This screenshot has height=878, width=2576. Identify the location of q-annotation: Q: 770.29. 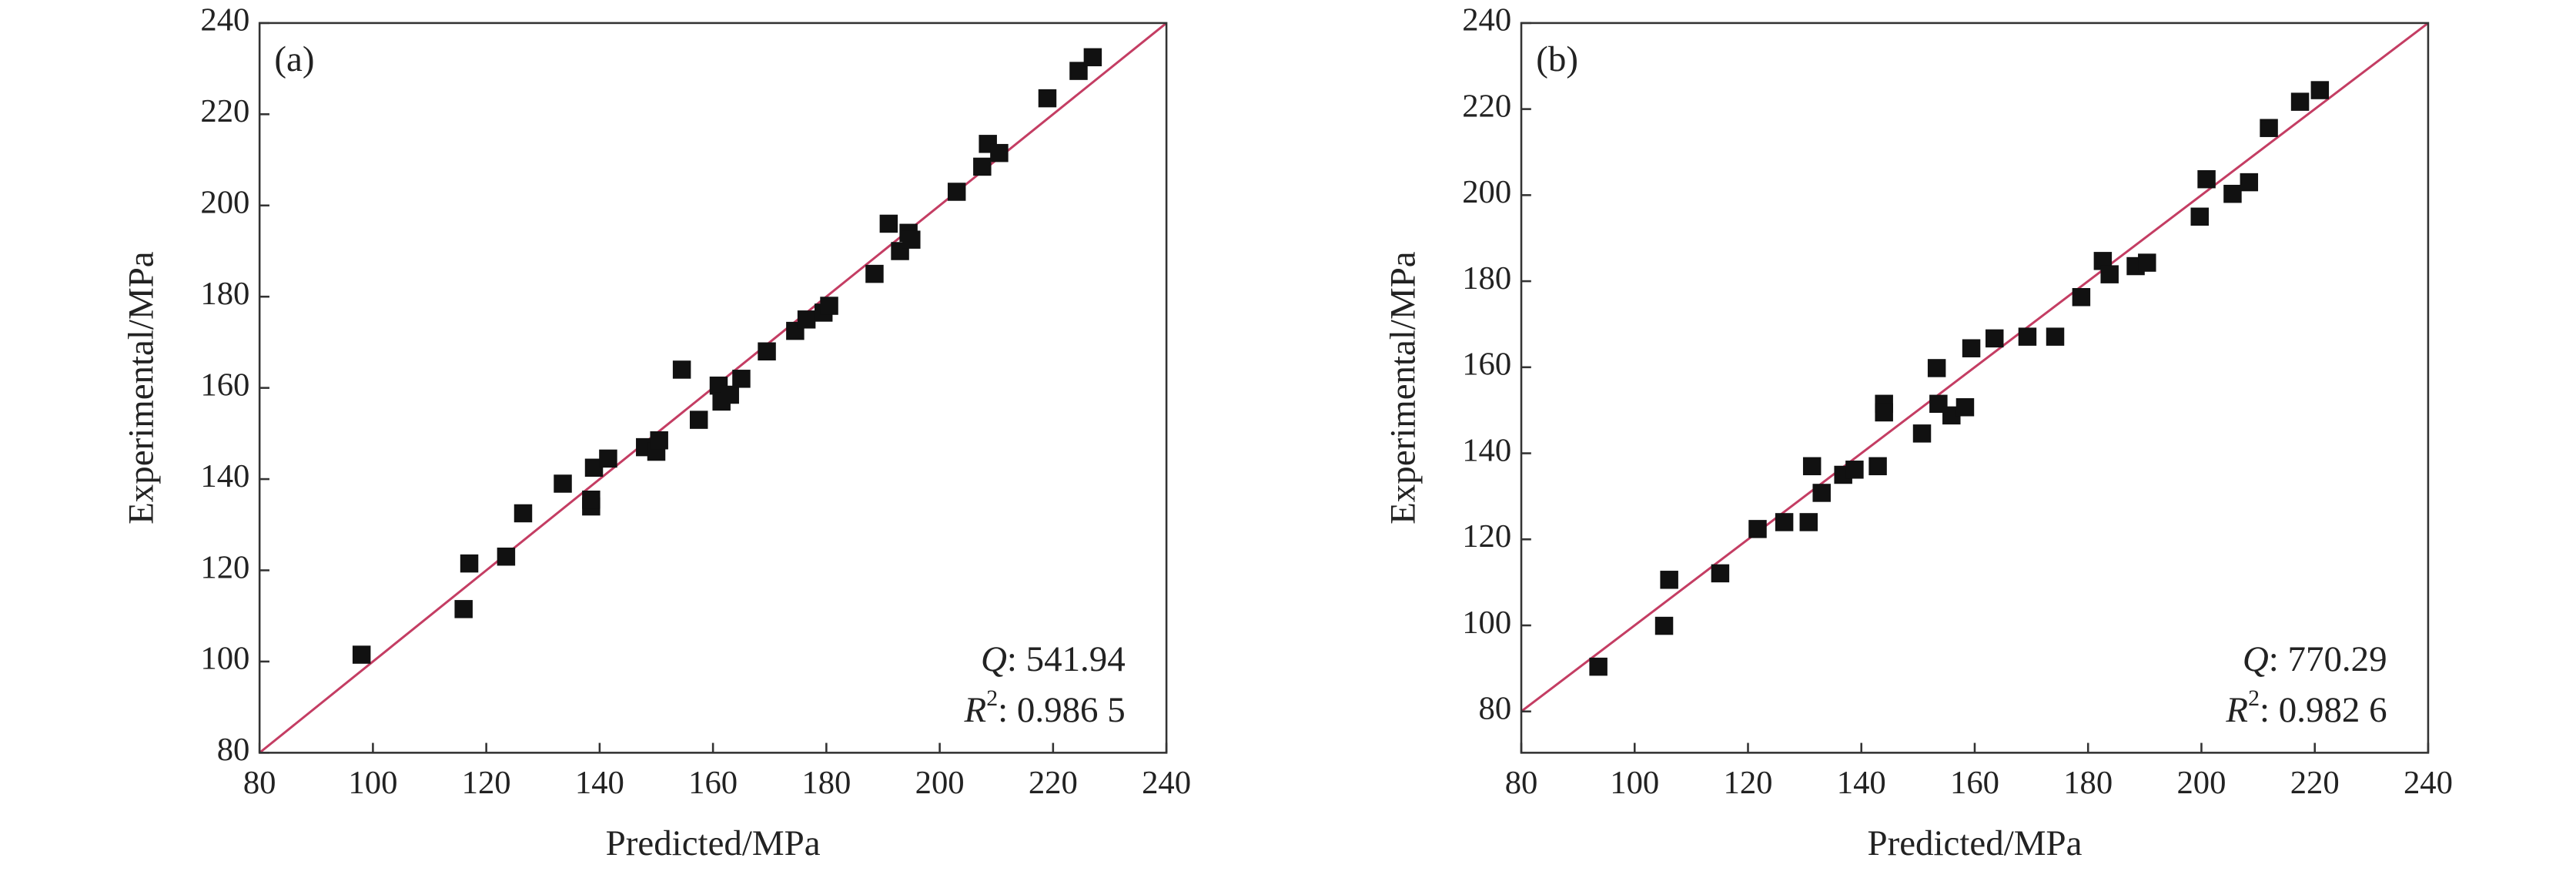
(2315, 659).